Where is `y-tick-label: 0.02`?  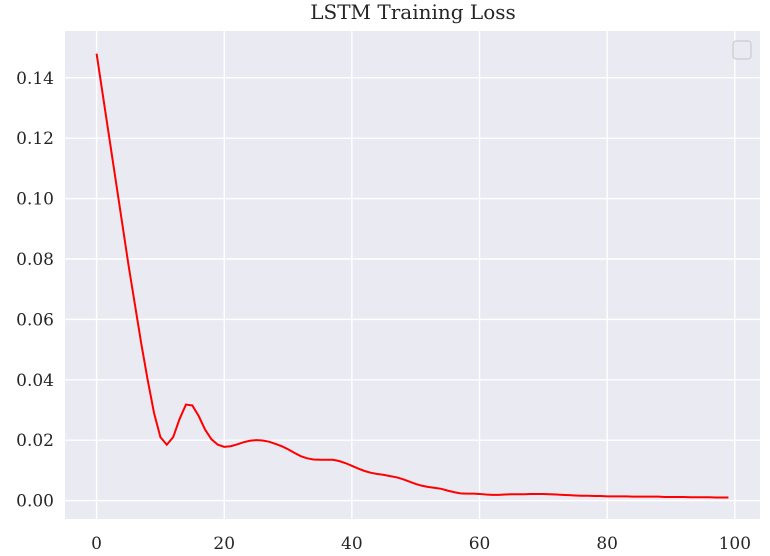 y-tick-label: 0.02 is located at coordinates (35, 441).